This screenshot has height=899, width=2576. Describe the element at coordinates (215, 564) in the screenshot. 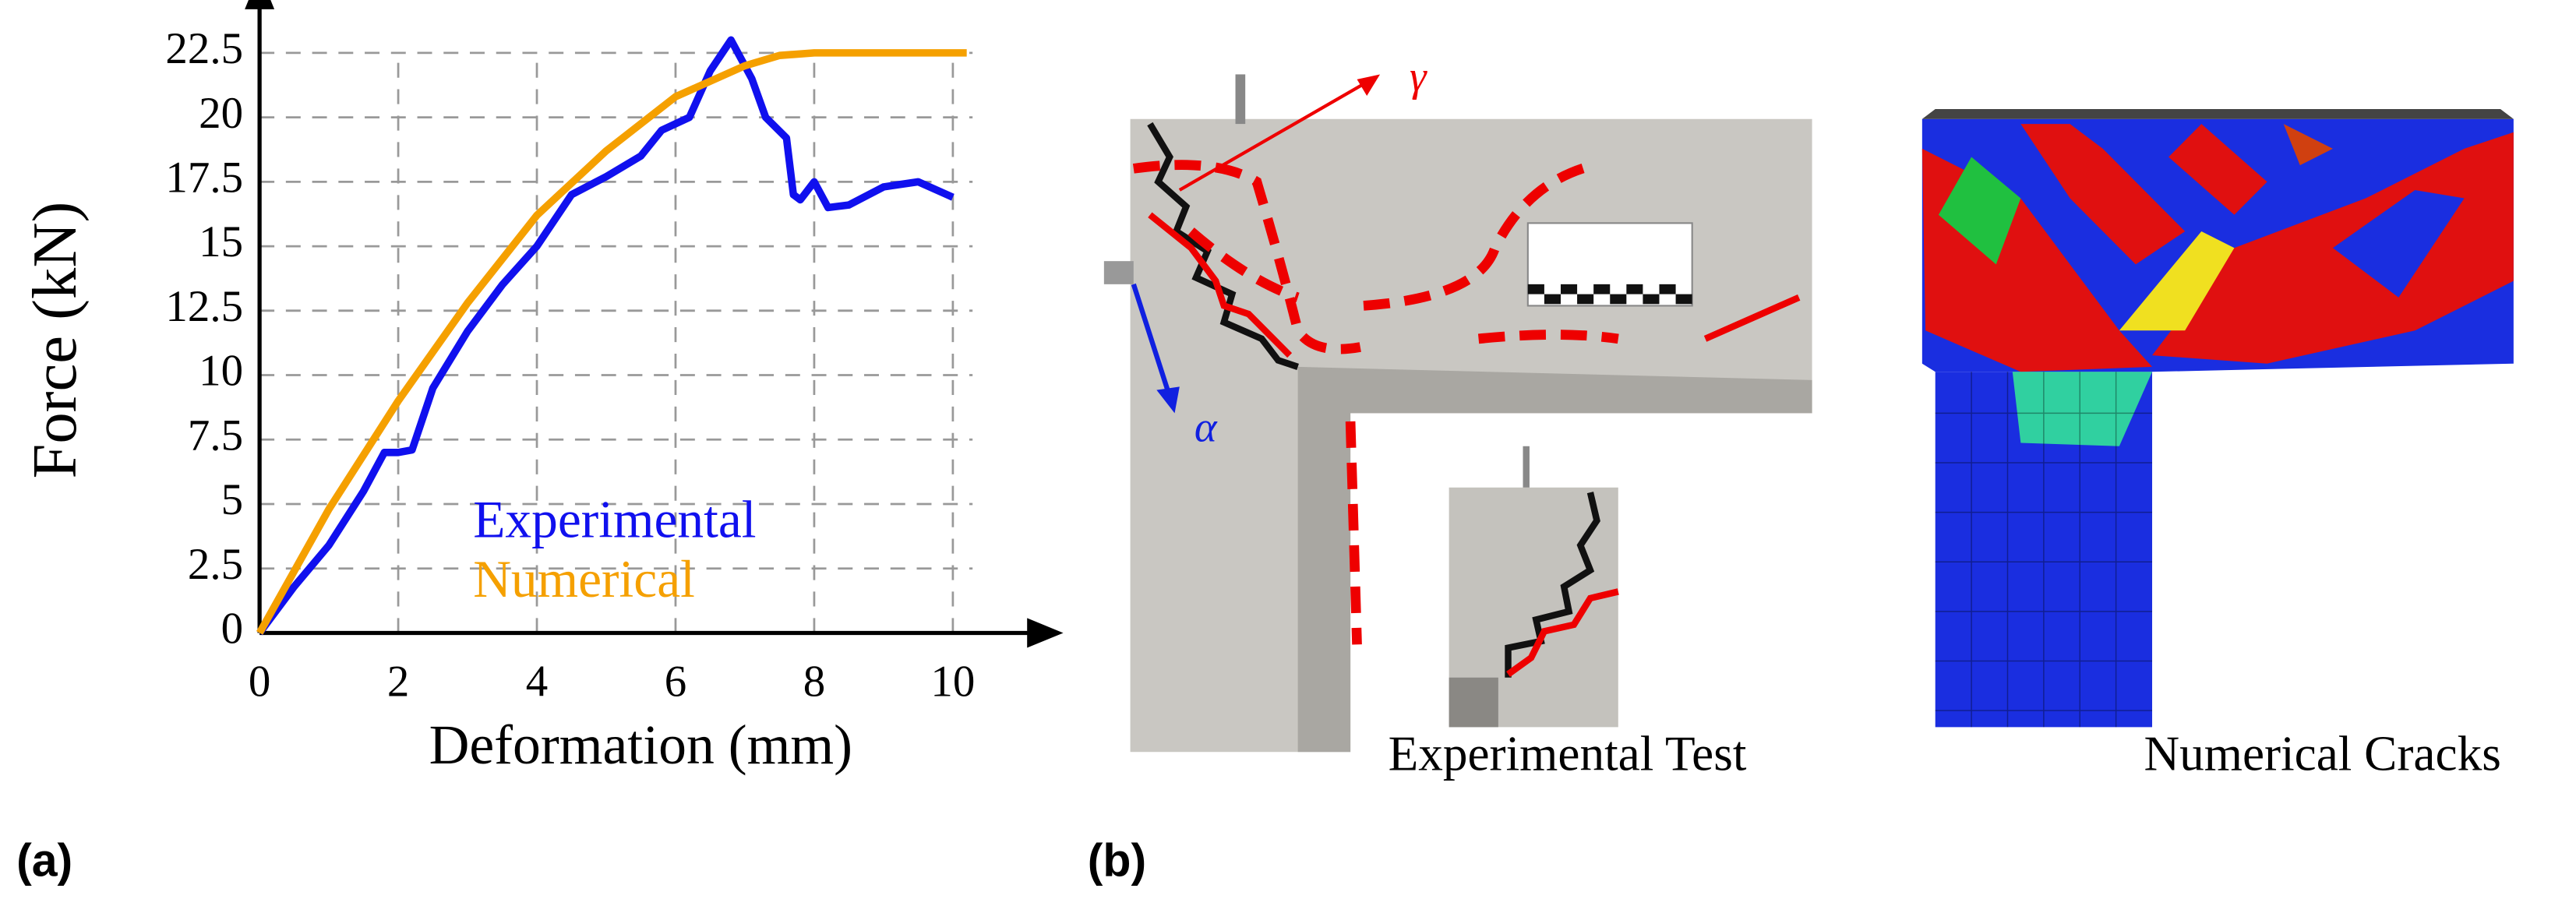

I see `y-tick-label: 2.5` at that location.